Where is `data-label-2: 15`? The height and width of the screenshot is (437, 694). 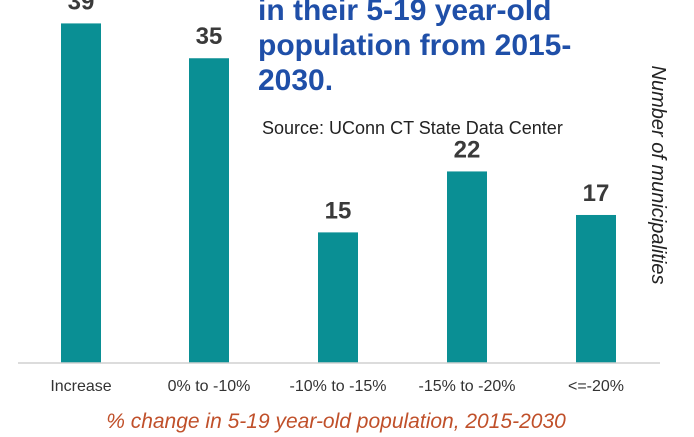
data-label-2: 15 is located at coordinates (338, 210).